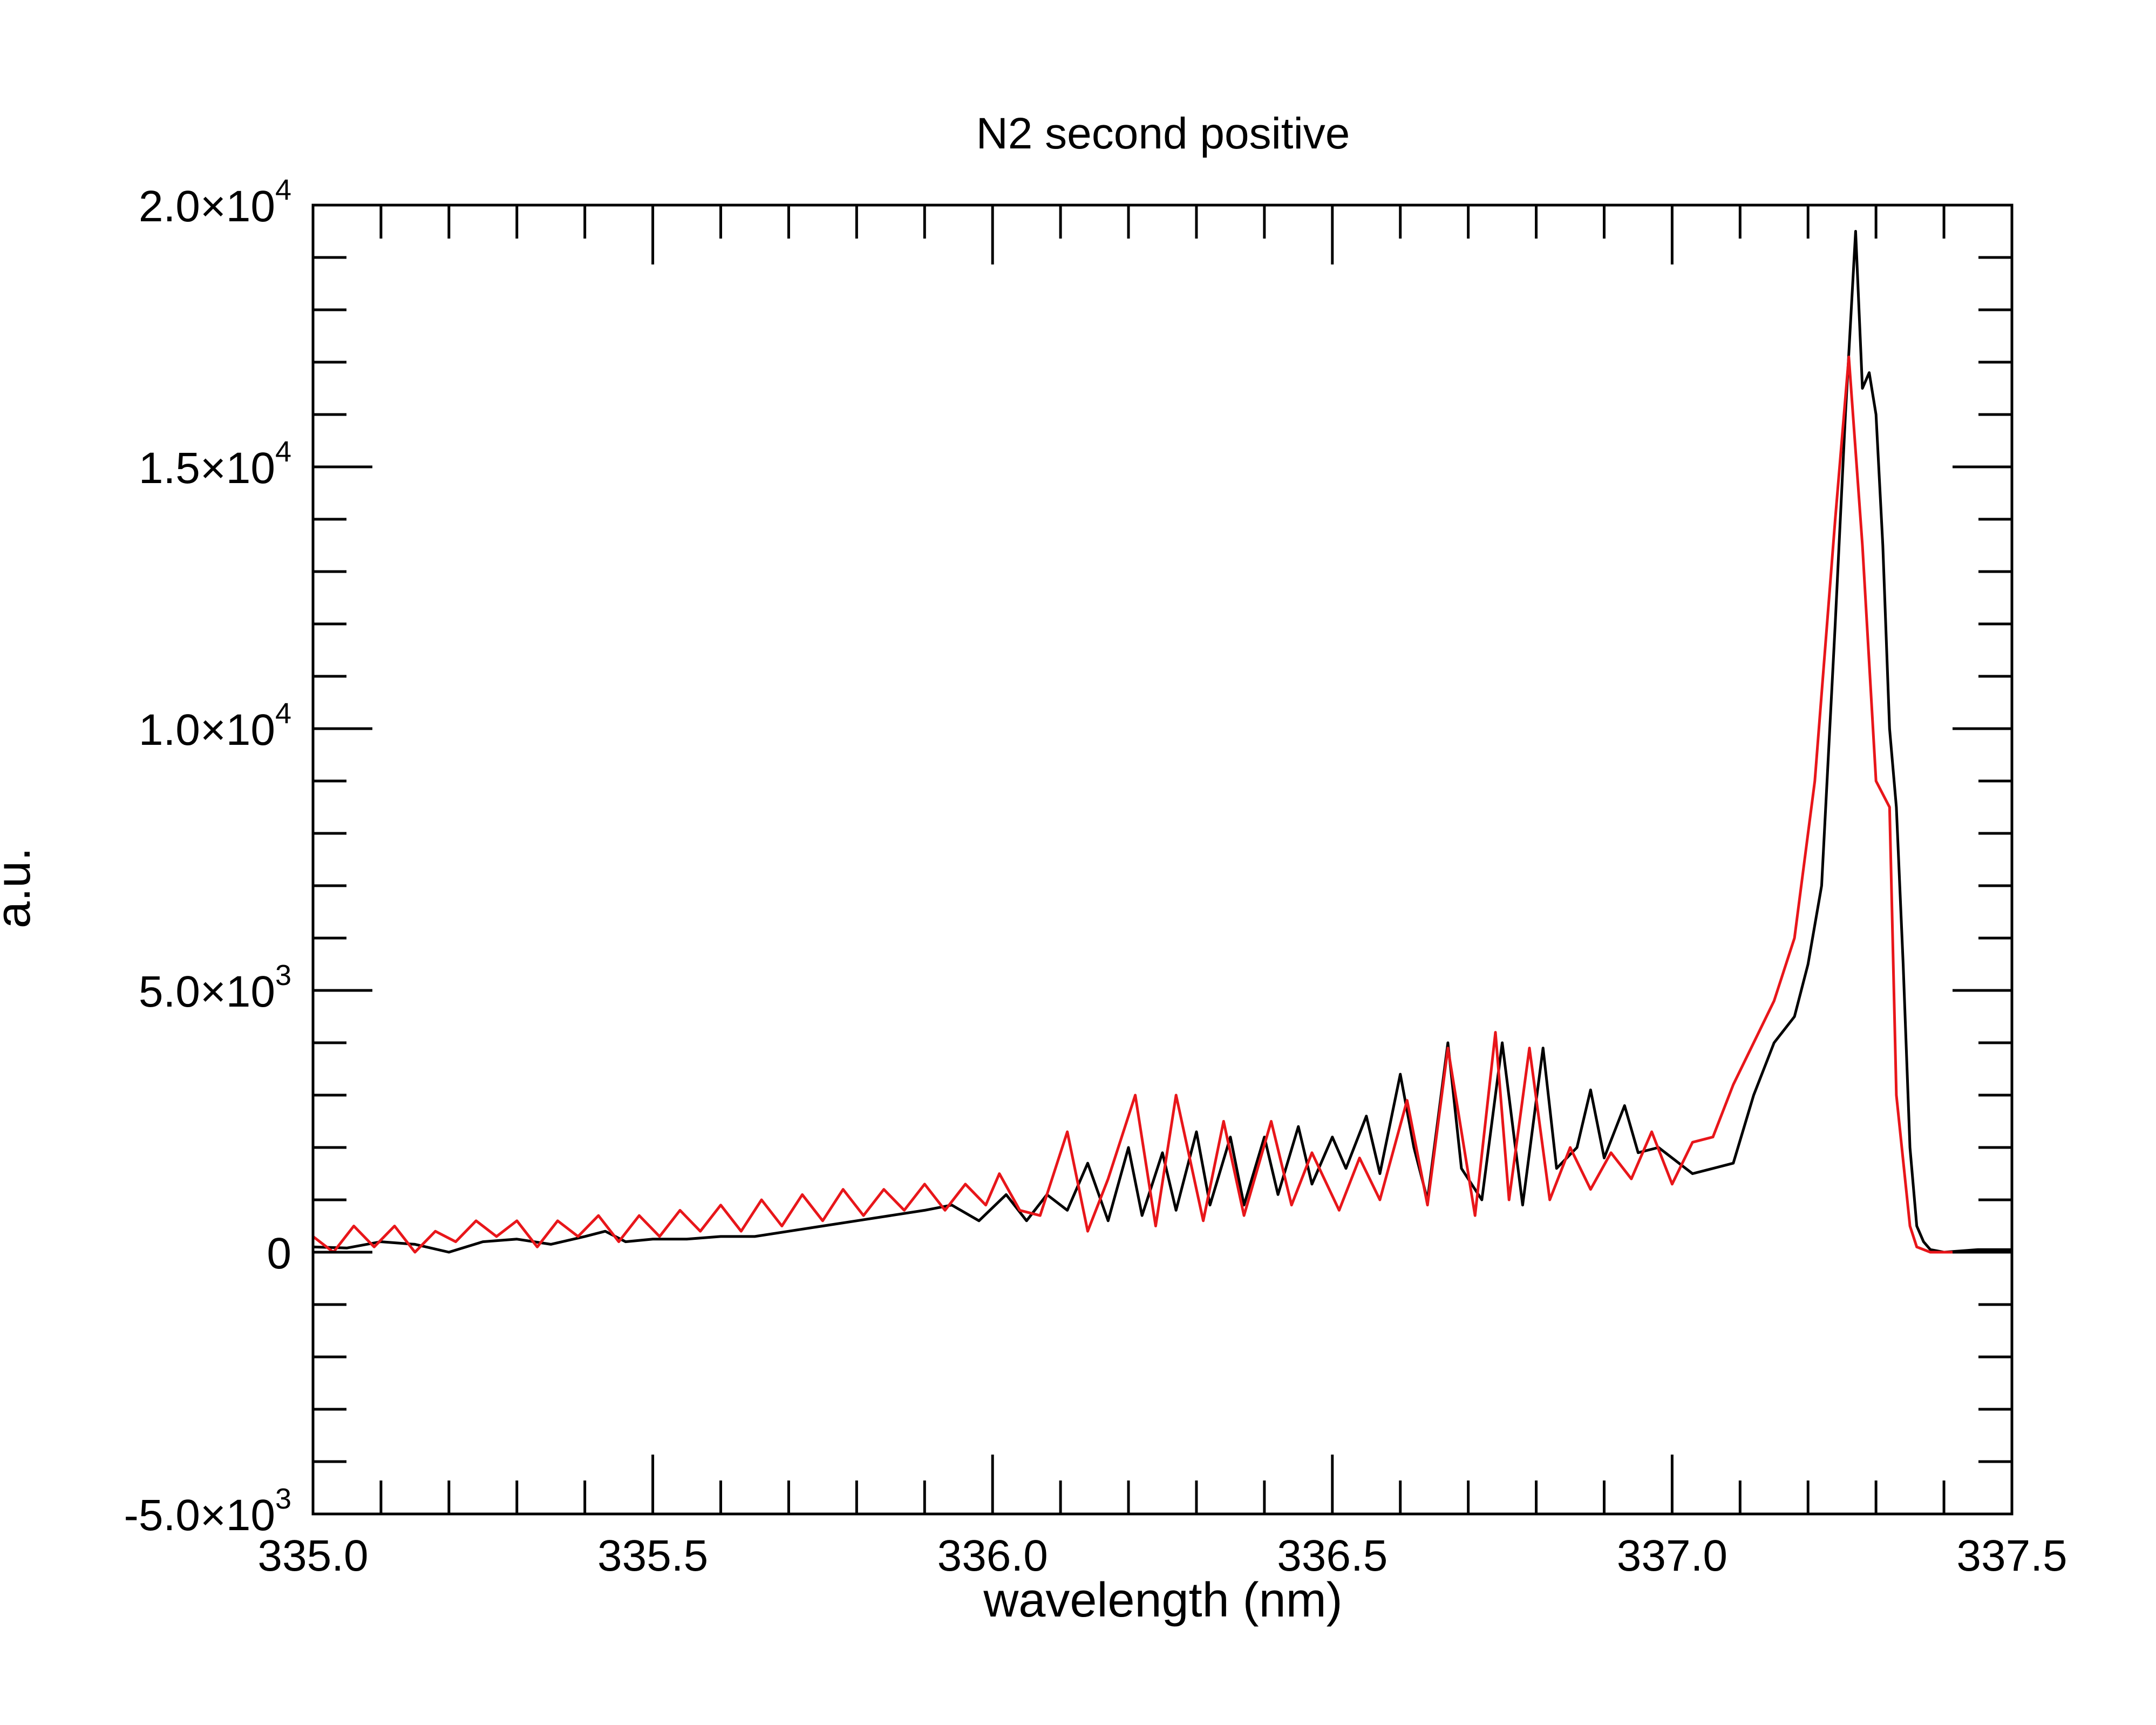  Describe the element at coordinates (215, 202) in the screenshot. I see `y-tick-label: 2.0×10⁴` at that location.